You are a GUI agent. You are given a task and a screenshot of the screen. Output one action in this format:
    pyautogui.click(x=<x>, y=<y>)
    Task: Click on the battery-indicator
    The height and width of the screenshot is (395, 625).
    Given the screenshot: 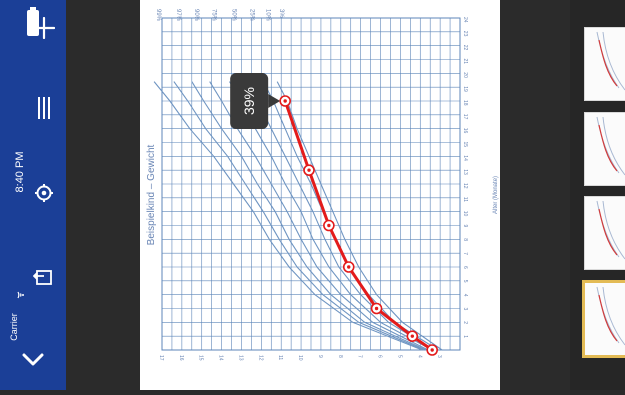 What is the action you would take?
    pyautogui.click(x=33, y=22)
    